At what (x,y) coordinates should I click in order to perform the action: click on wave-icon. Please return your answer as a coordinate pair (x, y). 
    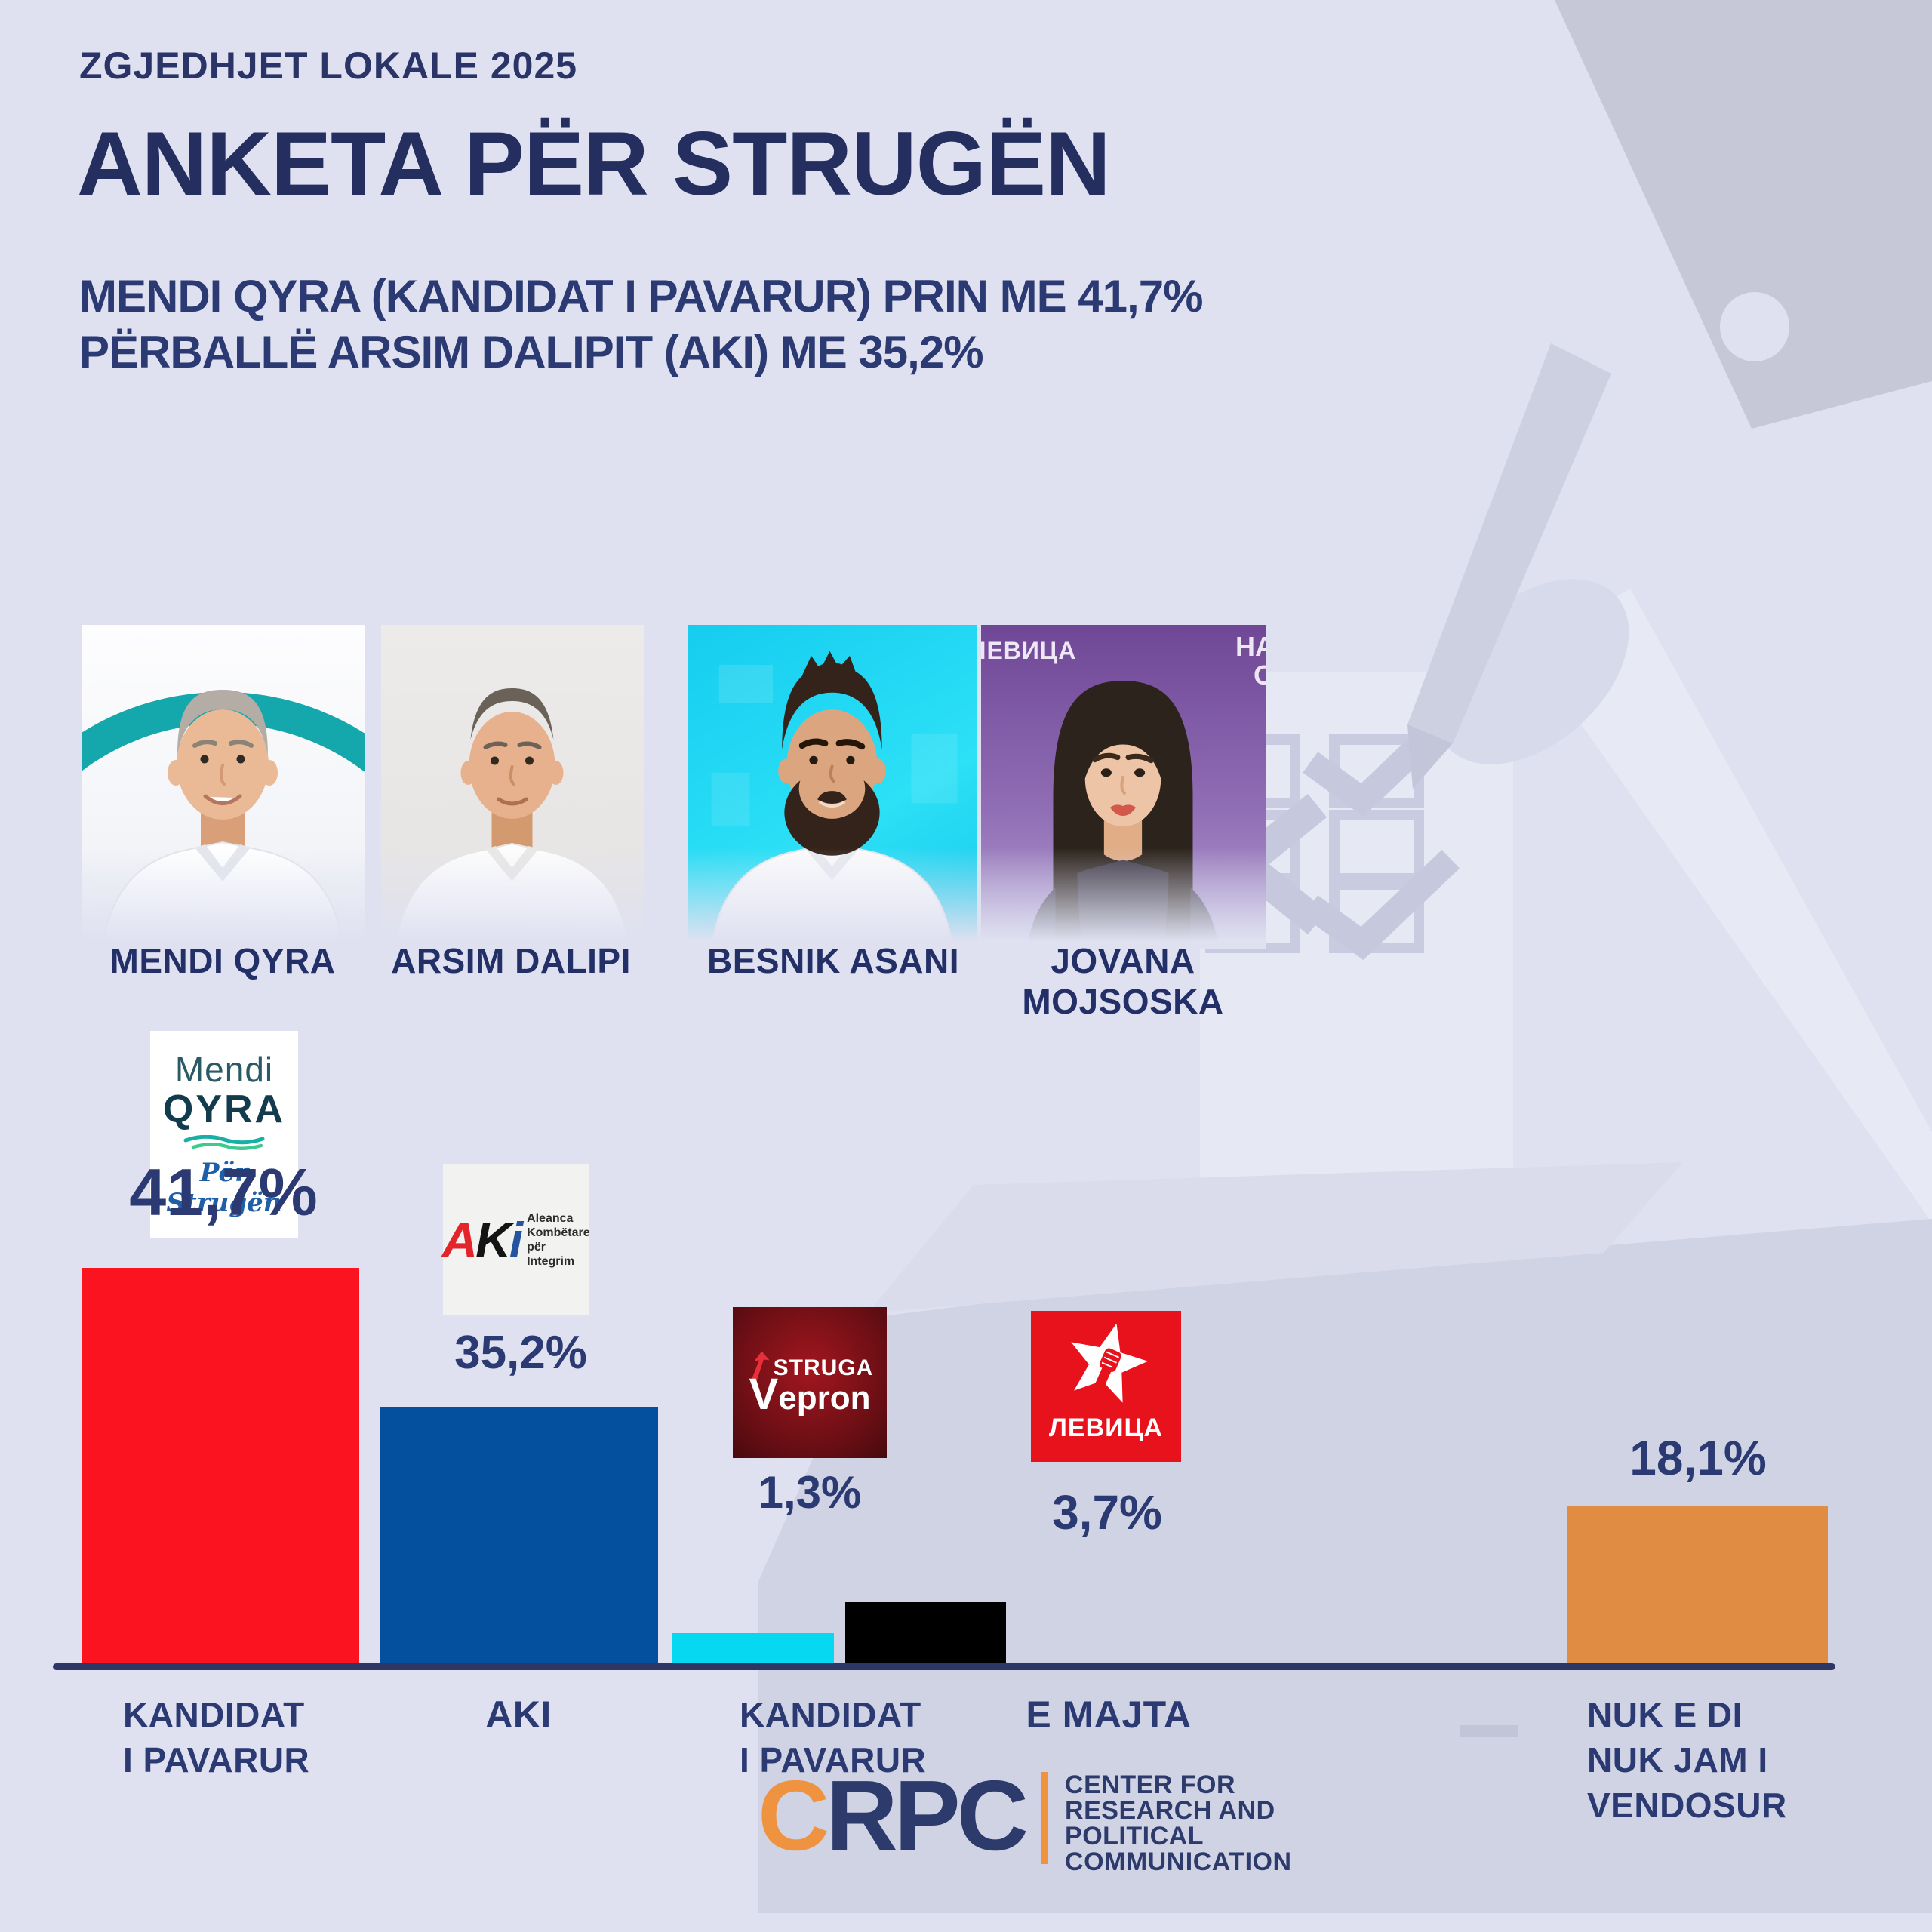
    Looking at the image, I should click on (224, 1142).